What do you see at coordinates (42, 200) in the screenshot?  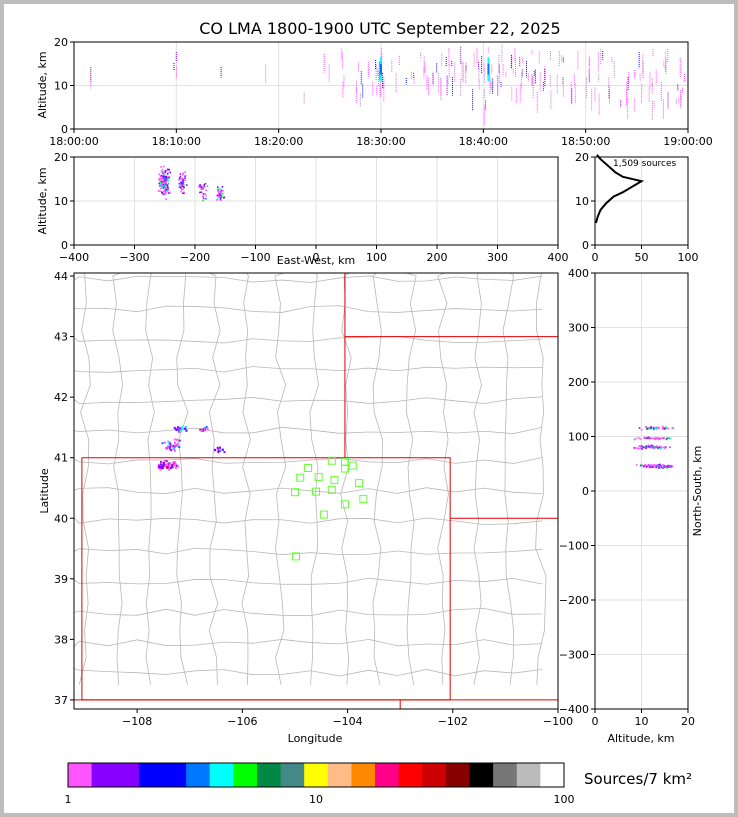 I see `east-west-ylabel: Altitude, km` at bounding box center [42, 200].